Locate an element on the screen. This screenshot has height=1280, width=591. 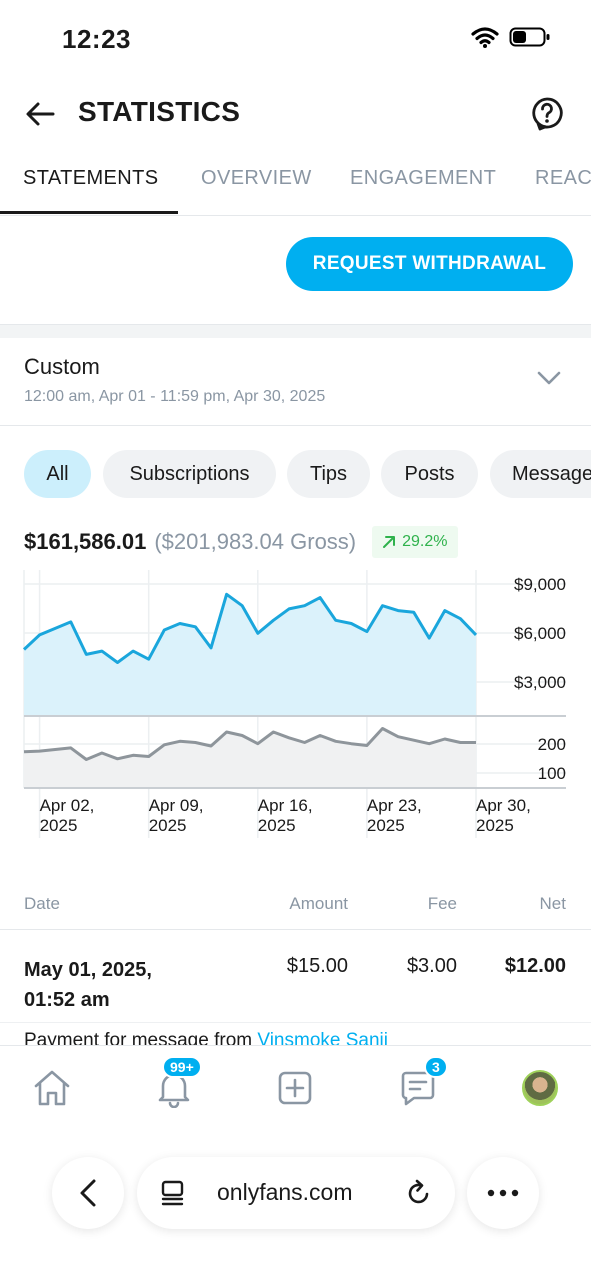
plus-square-icon is located at coordinates (295, 1088).